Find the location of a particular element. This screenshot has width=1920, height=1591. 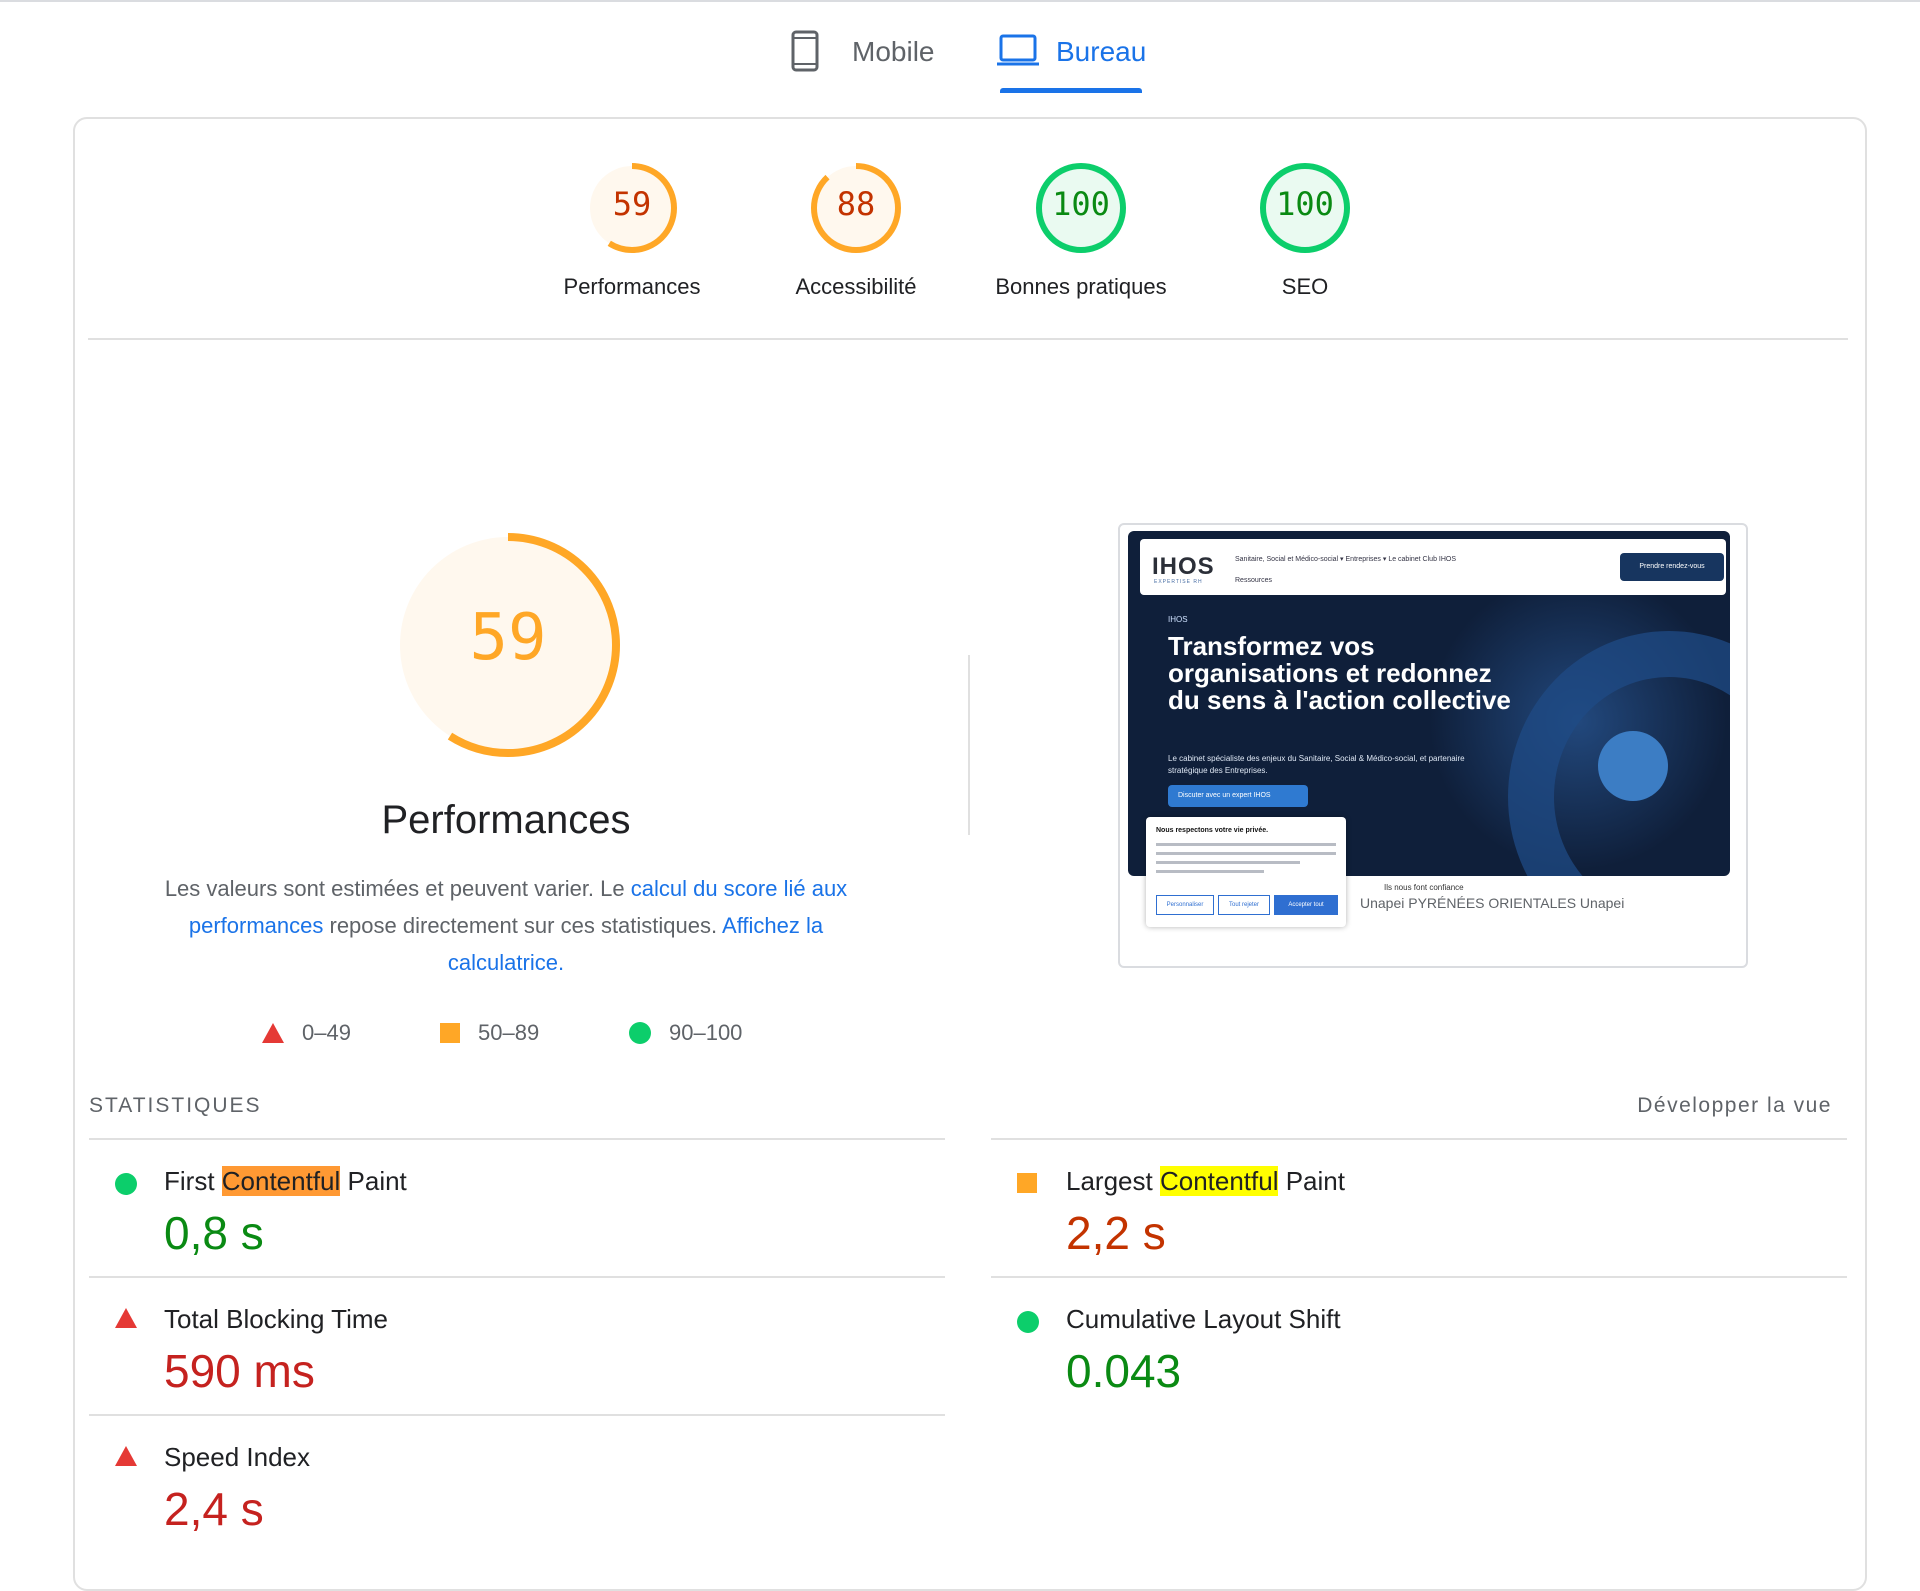

metric-value: 2,4 s is located at coordinates (214, 1509).